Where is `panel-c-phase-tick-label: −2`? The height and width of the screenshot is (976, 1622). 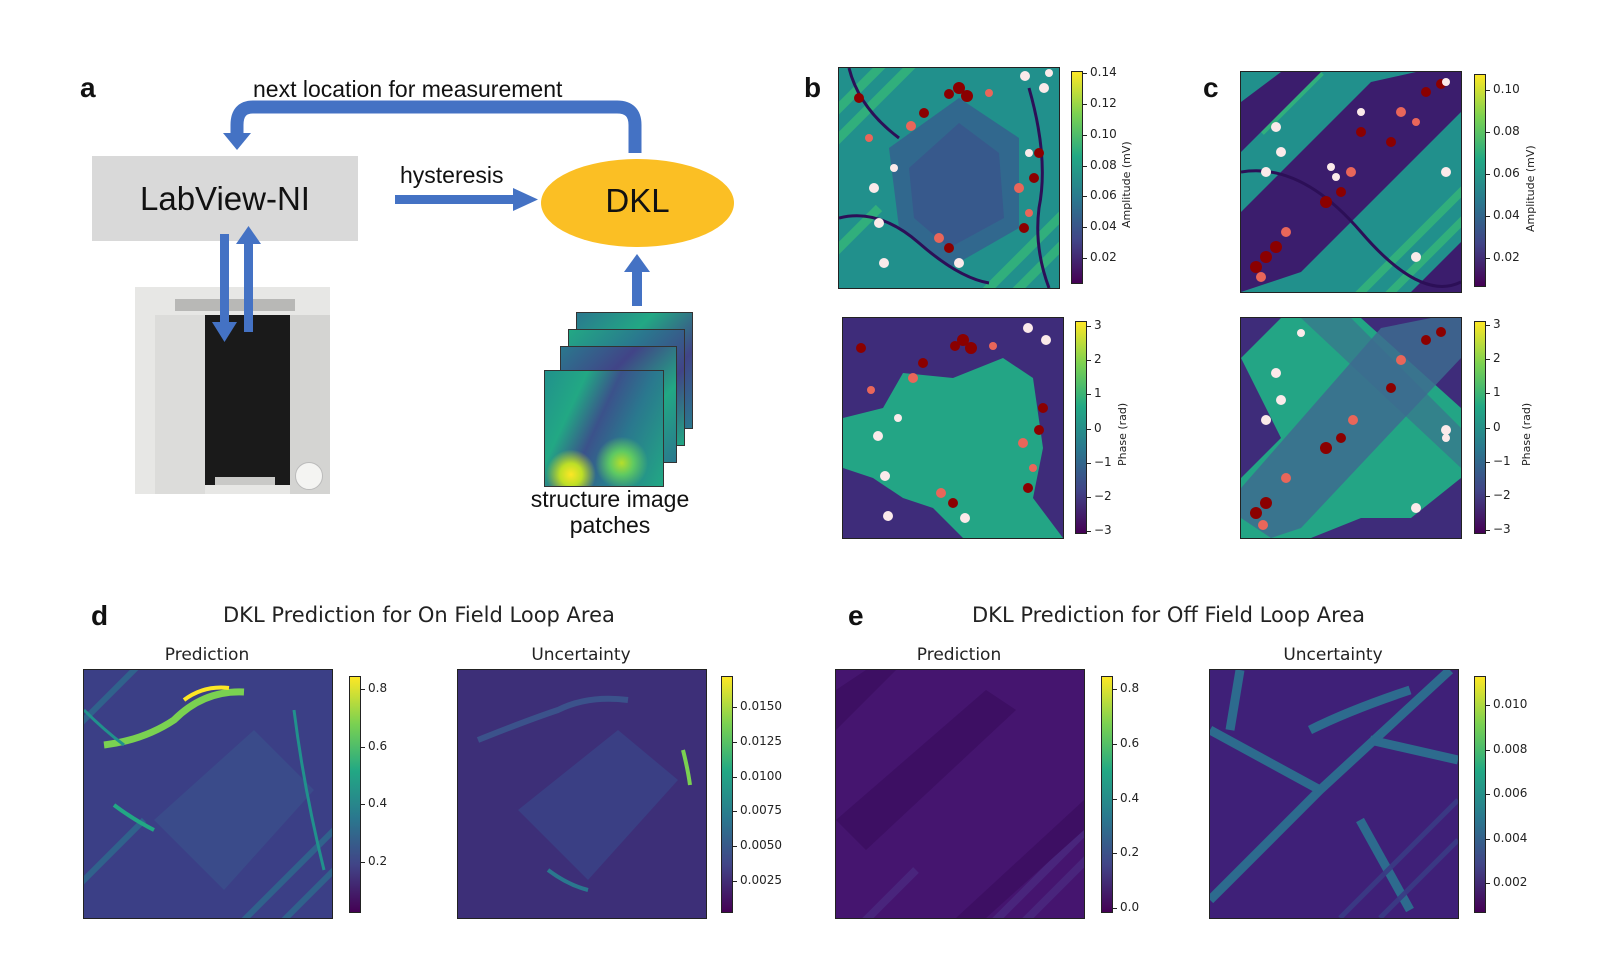
panel-c-phase-tick-label: −2 is located at coordinates (1502, 494).